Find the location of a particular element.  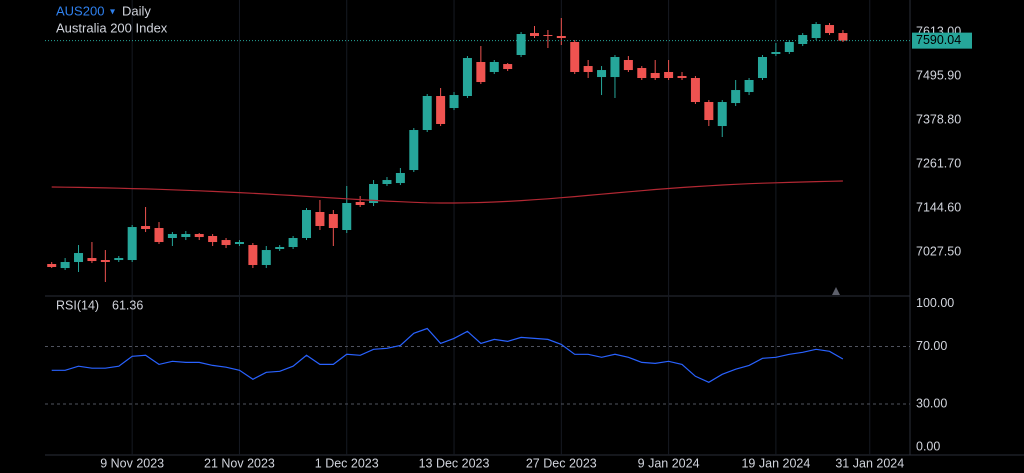

x-tick-label: 31 Jan 2024 is located at coordinates (869, 463).